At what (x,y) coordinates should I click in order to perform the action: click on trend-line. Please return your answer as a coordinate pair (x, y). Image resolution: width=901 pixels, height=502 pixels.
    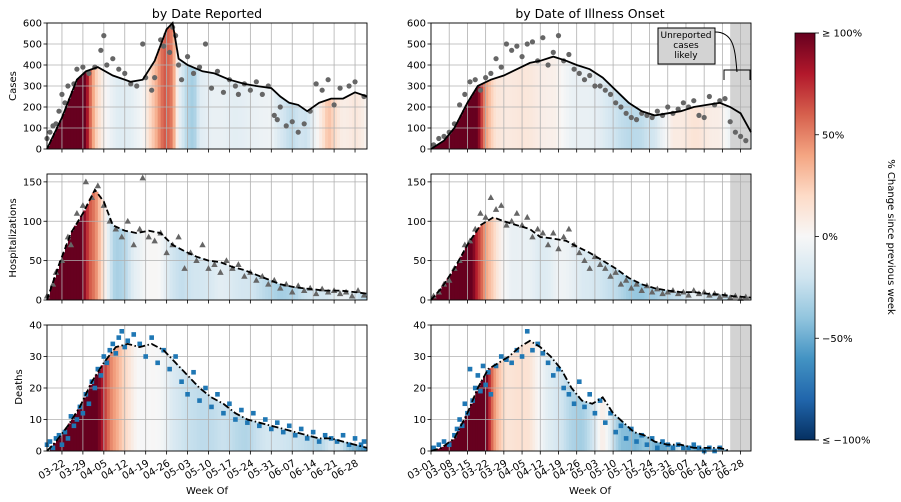
    Looking at the image, I should click on (591, 102).